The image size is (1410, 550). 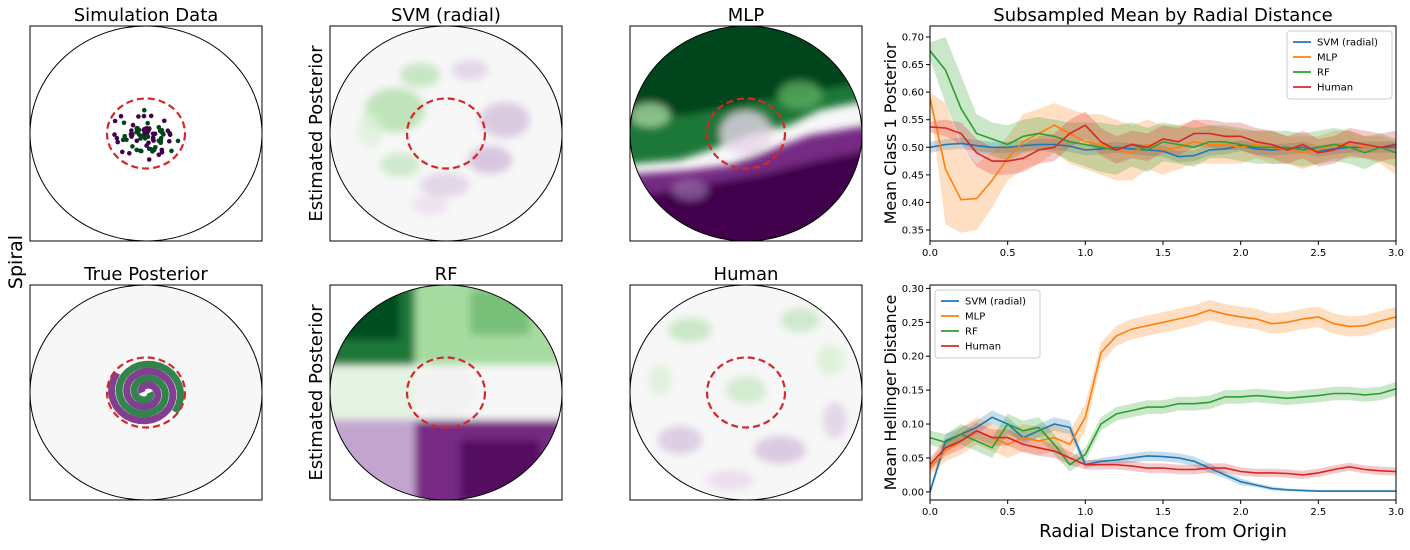 What do you see at coordinates (913, 492) in the screenshot?
I see `y-tick-label: 0.00` at bounding box center [913, 492].